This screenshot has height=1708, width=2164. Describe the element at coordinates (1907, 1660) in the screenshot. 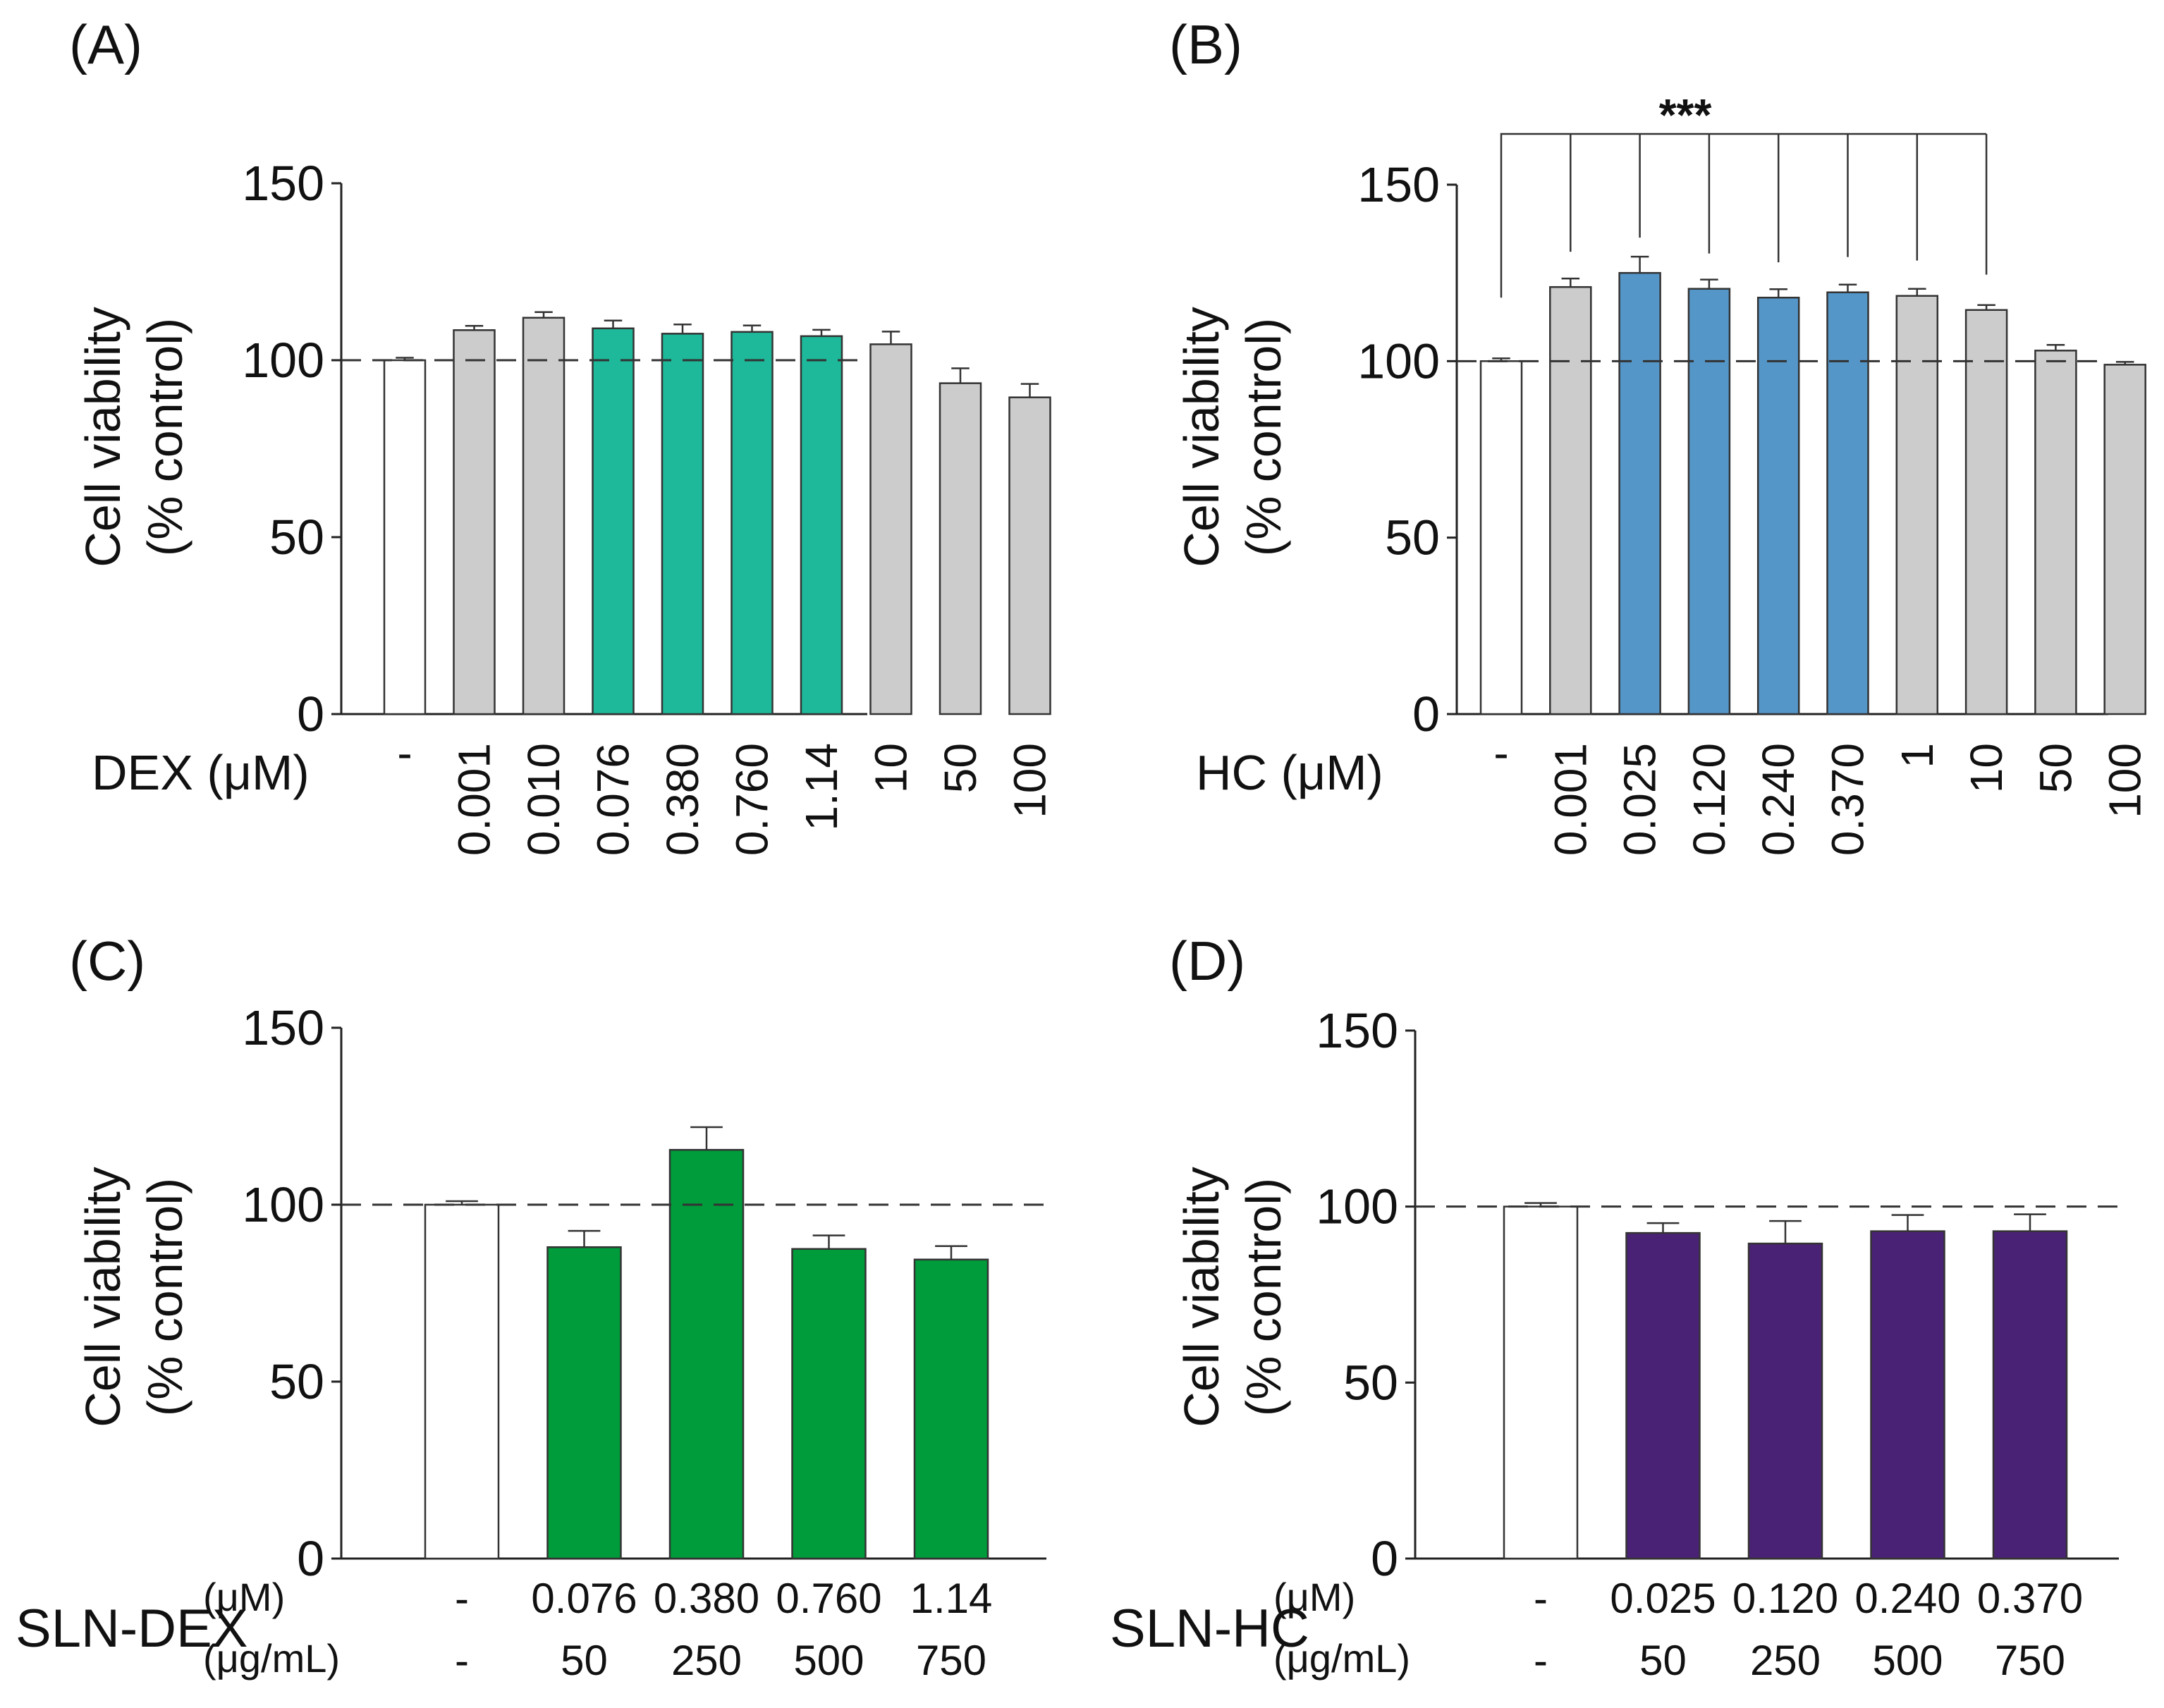

I see `panel-d-x-category-row2: 500` at that location.